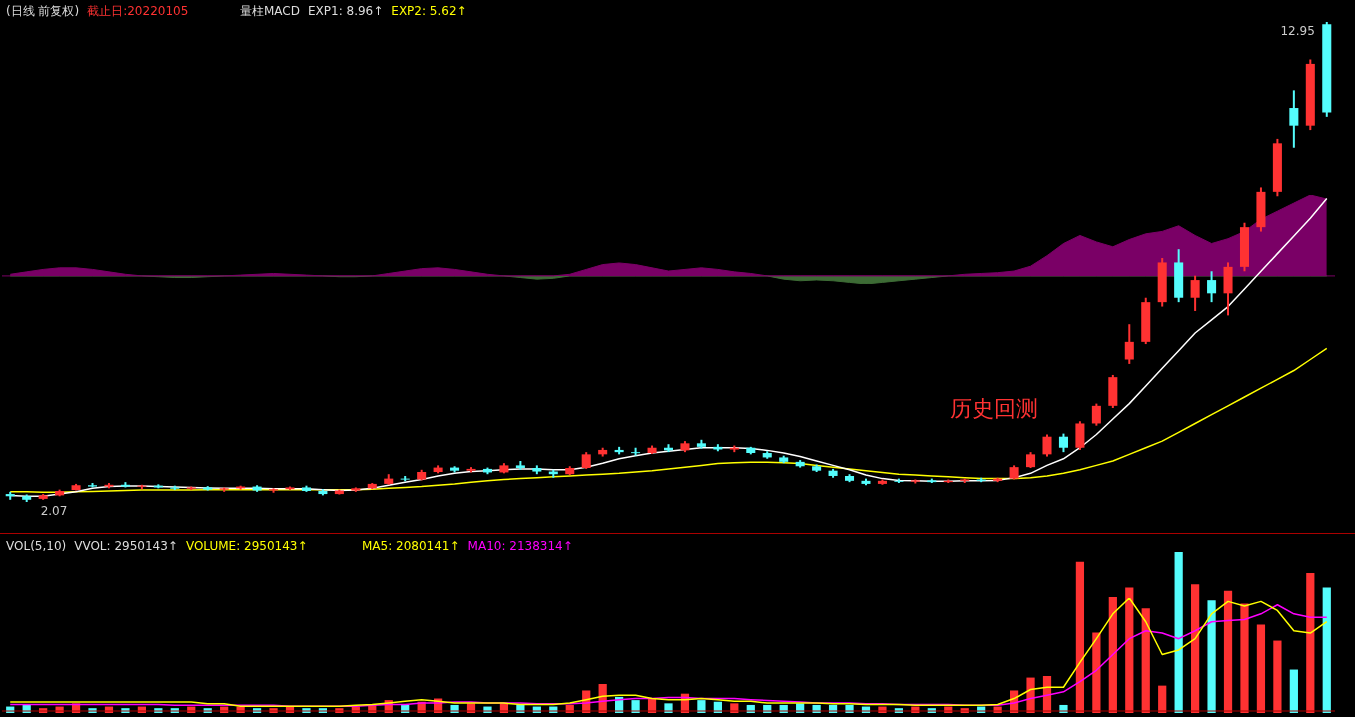  Describe the element at coordinates (270, 11) in the screenshot. I see `chart-title: 量柱MACD` at that location.